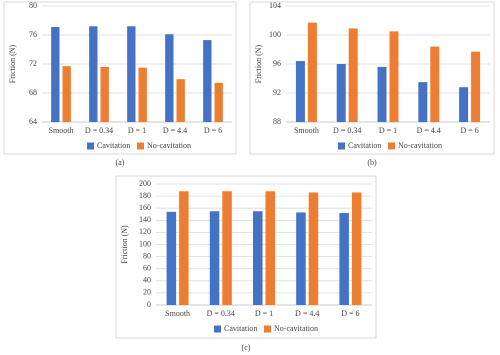  I want to click on y-tick-label: 160, so click(145, 207).